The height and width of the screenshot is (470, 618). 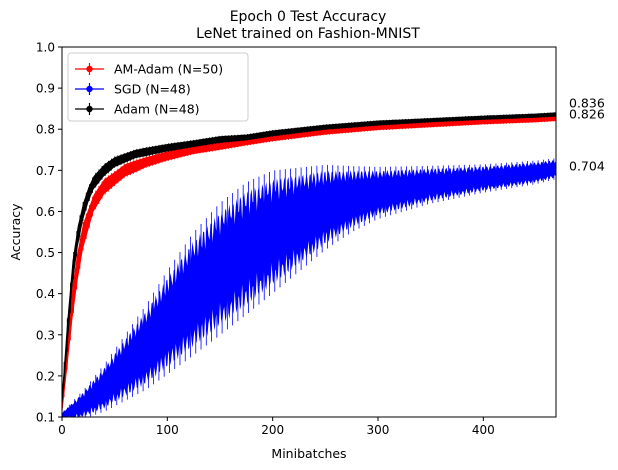 What do you see at coordinates (45, 418) in the screenshot?
I see `y-tick-label: 0.1` at bounding box center [45, 418].